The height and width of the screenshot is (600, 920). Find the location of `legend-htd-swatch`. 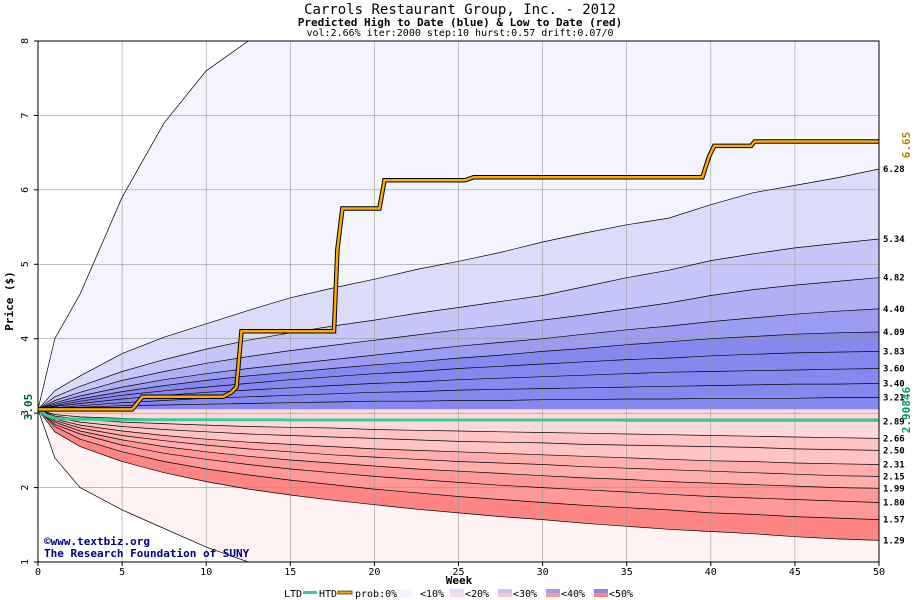

legend-htd-swatch is located at coordinates (345, 592).